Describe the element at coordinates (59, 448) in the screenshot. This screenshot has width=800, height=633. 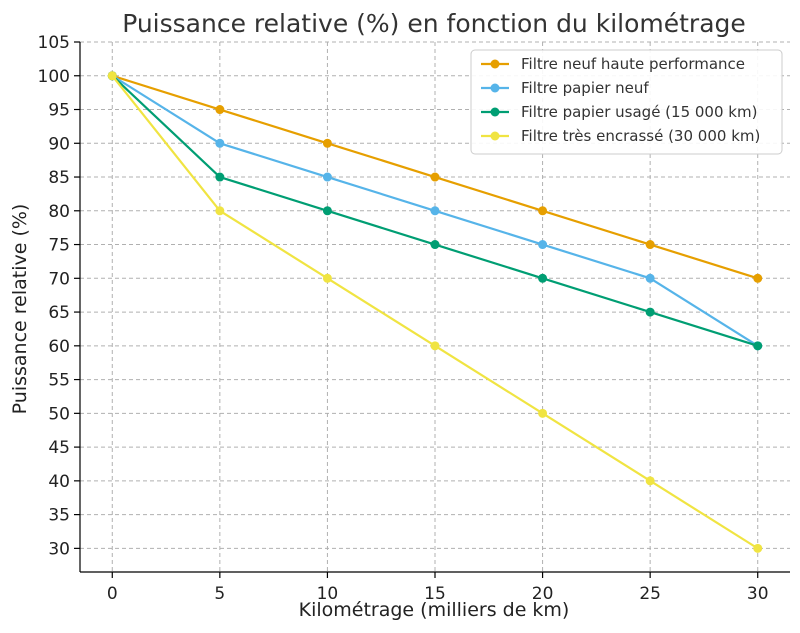
I see `y-tick-label: 45` at that location.